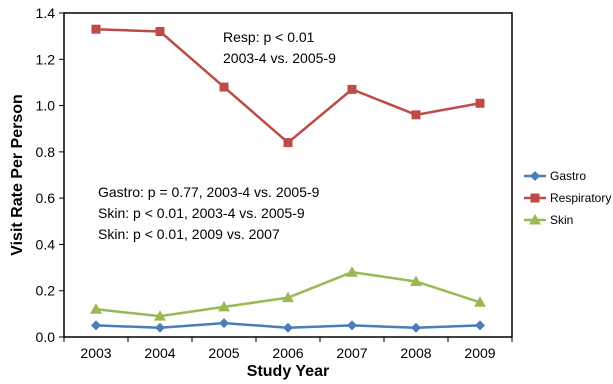 Image resolution: width=613 pixels, height=384 pixels. I want to click on y-tick-label: 0.4, so click(46, 244).